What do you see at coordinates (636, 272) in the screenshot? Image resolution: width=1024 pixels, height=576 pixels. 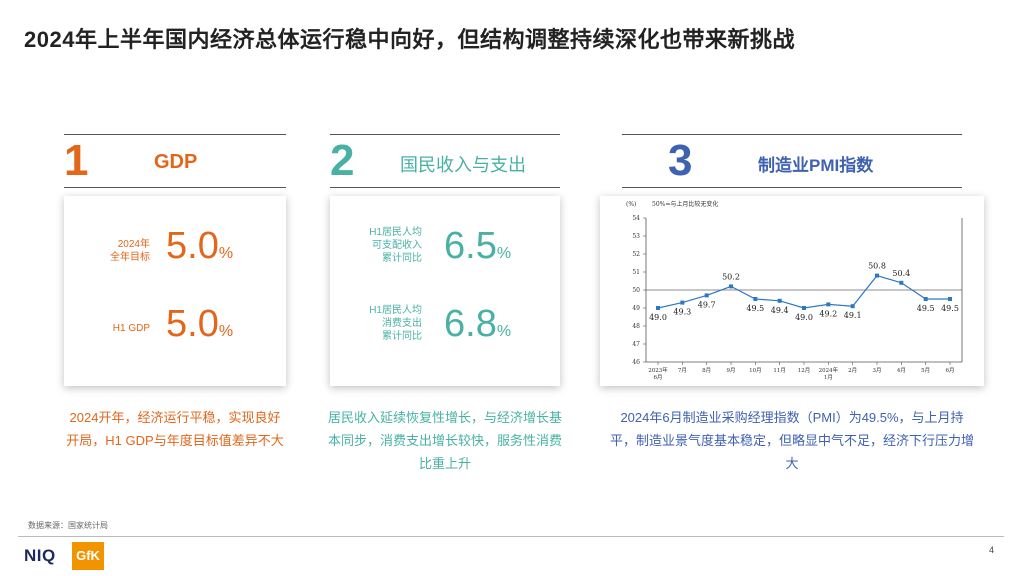 I see `y-tick-label: 51` at bounding box center [636, 272].